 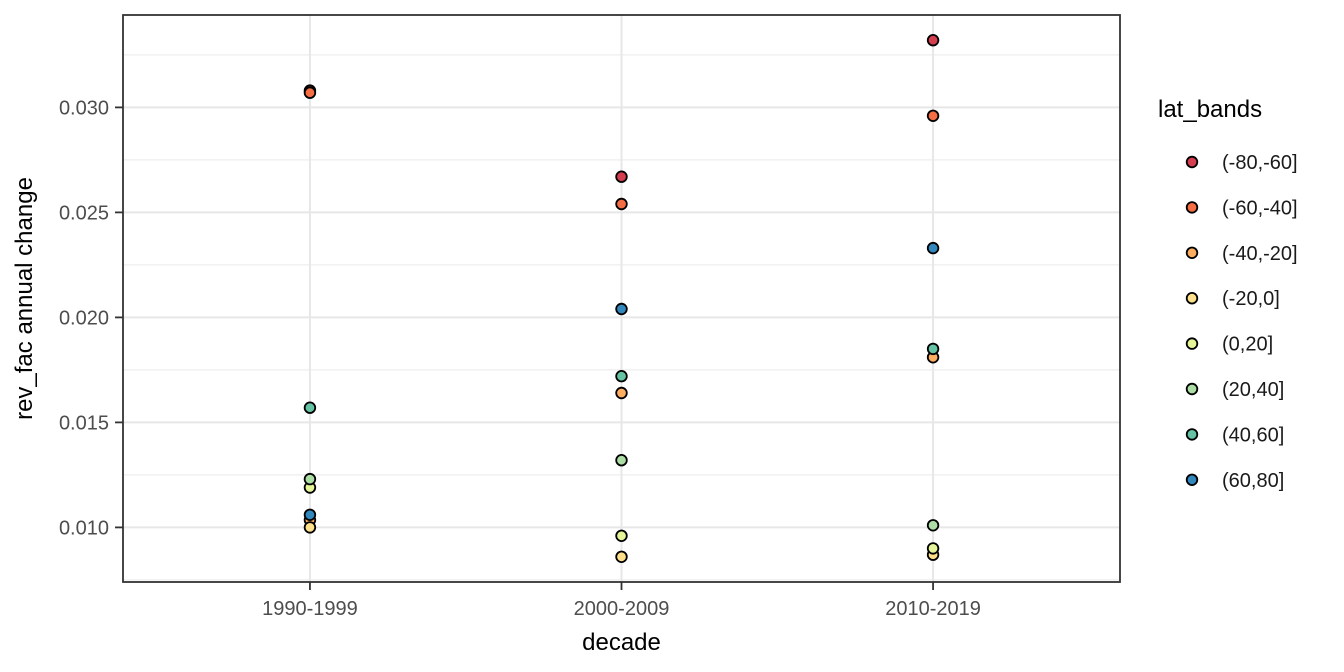 I want to click on legend-label: (40,60], so click(x=1253, y=435).